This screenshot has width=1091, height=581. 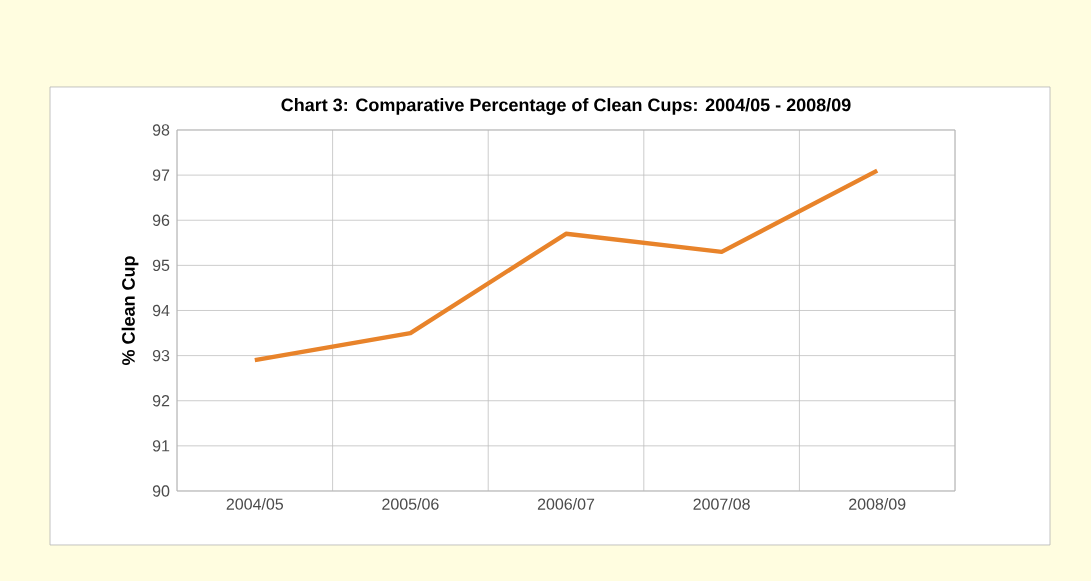 I want to click on y-tick-label: 93, so click(x=161, y=355).